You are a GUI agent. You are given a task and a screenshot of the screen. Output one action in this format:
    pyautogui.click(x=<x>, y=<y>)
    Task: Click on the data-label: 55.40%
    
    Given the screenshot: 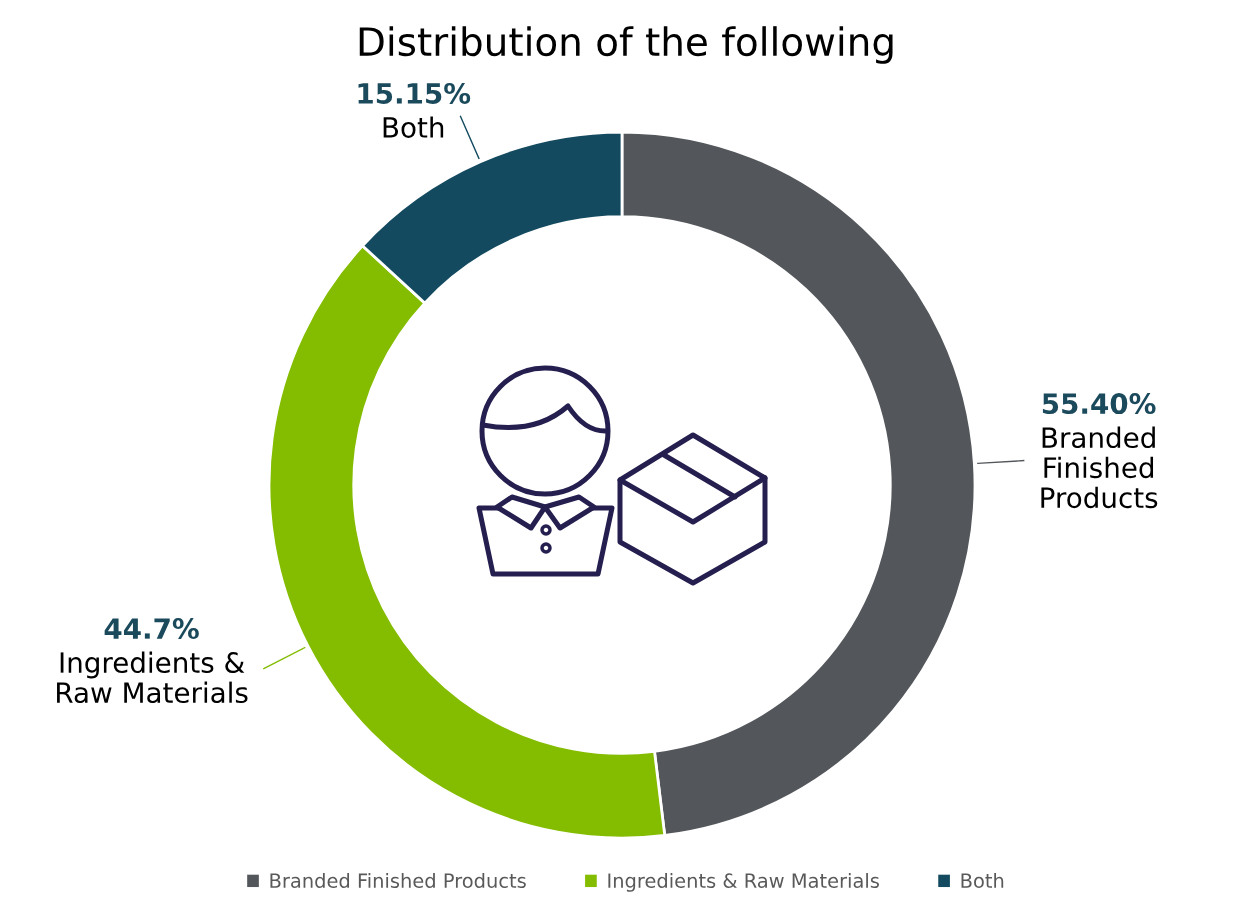 What is the action you would take?
    pyautogui.click(x=1099, y=404)
    